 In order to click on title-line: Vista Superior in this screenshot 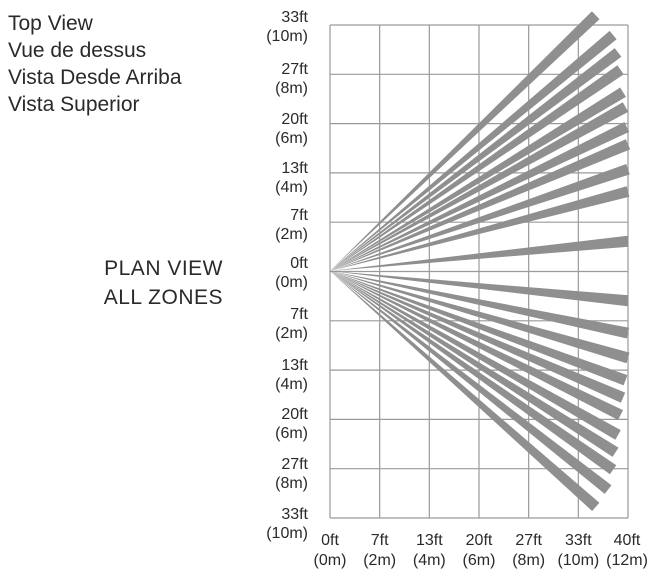, I will do `click(74, 104)`.